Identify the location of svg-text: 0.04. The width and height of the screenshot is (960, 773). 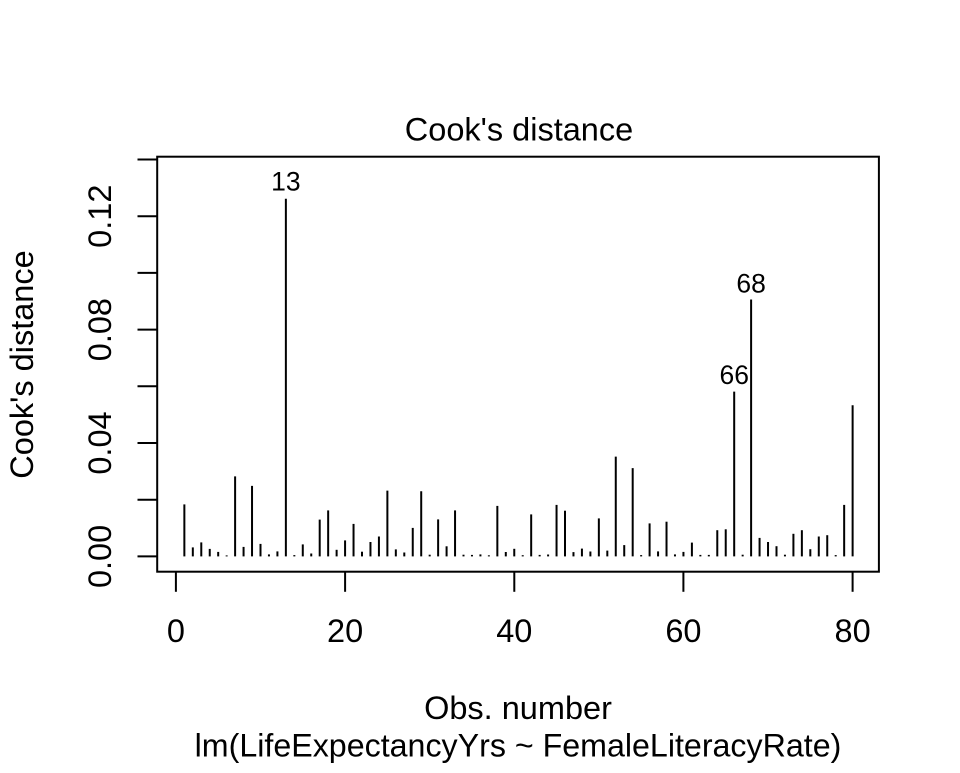
(100, 442).